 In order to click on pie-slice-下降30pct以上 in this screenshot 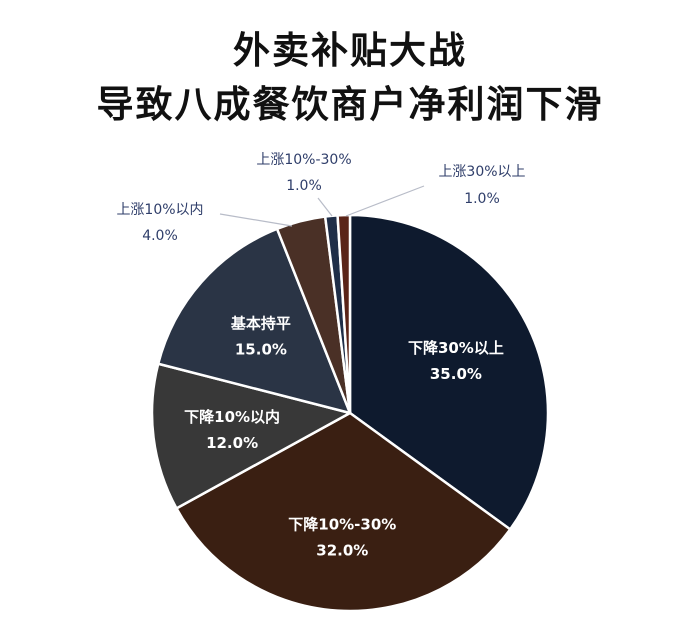, I will do `click(449, 372)`.